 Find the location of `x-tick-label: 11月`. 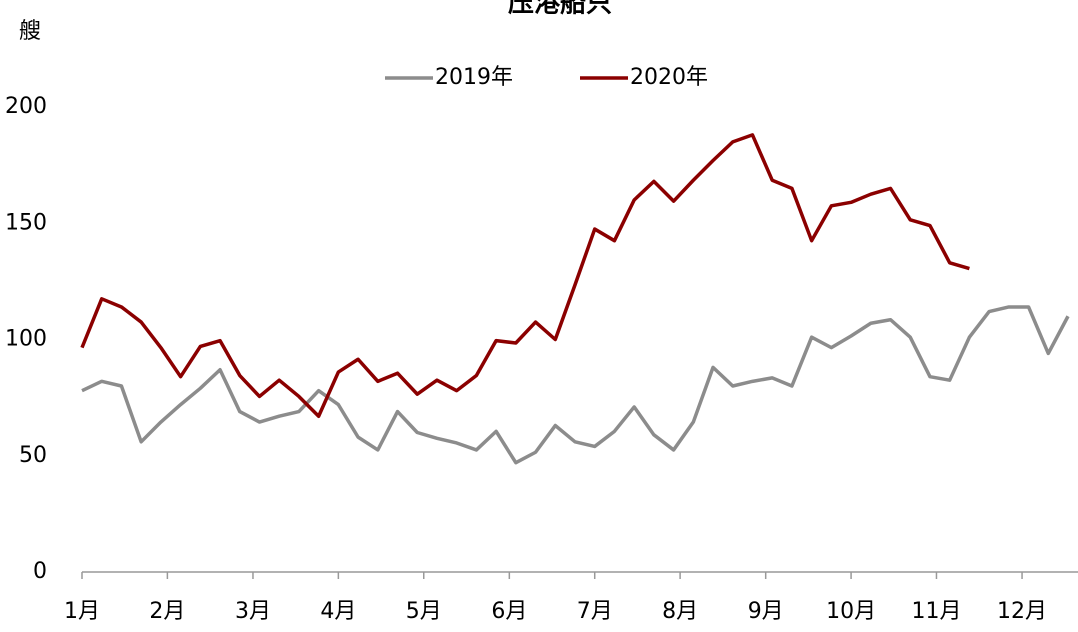

x-tick-label: 11月 is located at coordinates (936, 611).